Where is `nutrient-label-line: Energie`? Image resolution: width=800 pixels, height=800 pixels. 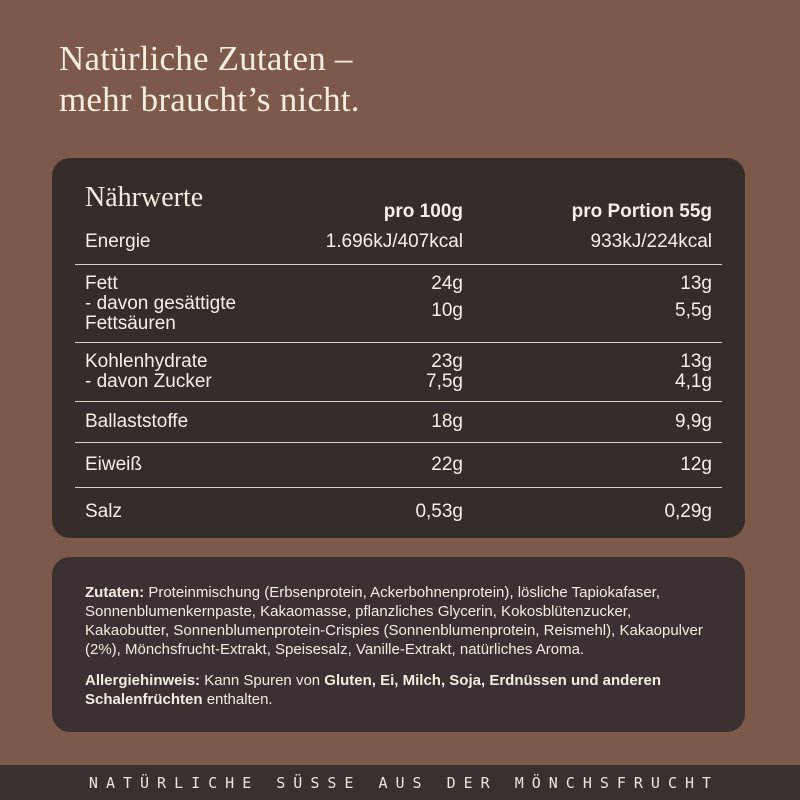
nutrient-label-line: Energie is located at coordinates (118, 241).